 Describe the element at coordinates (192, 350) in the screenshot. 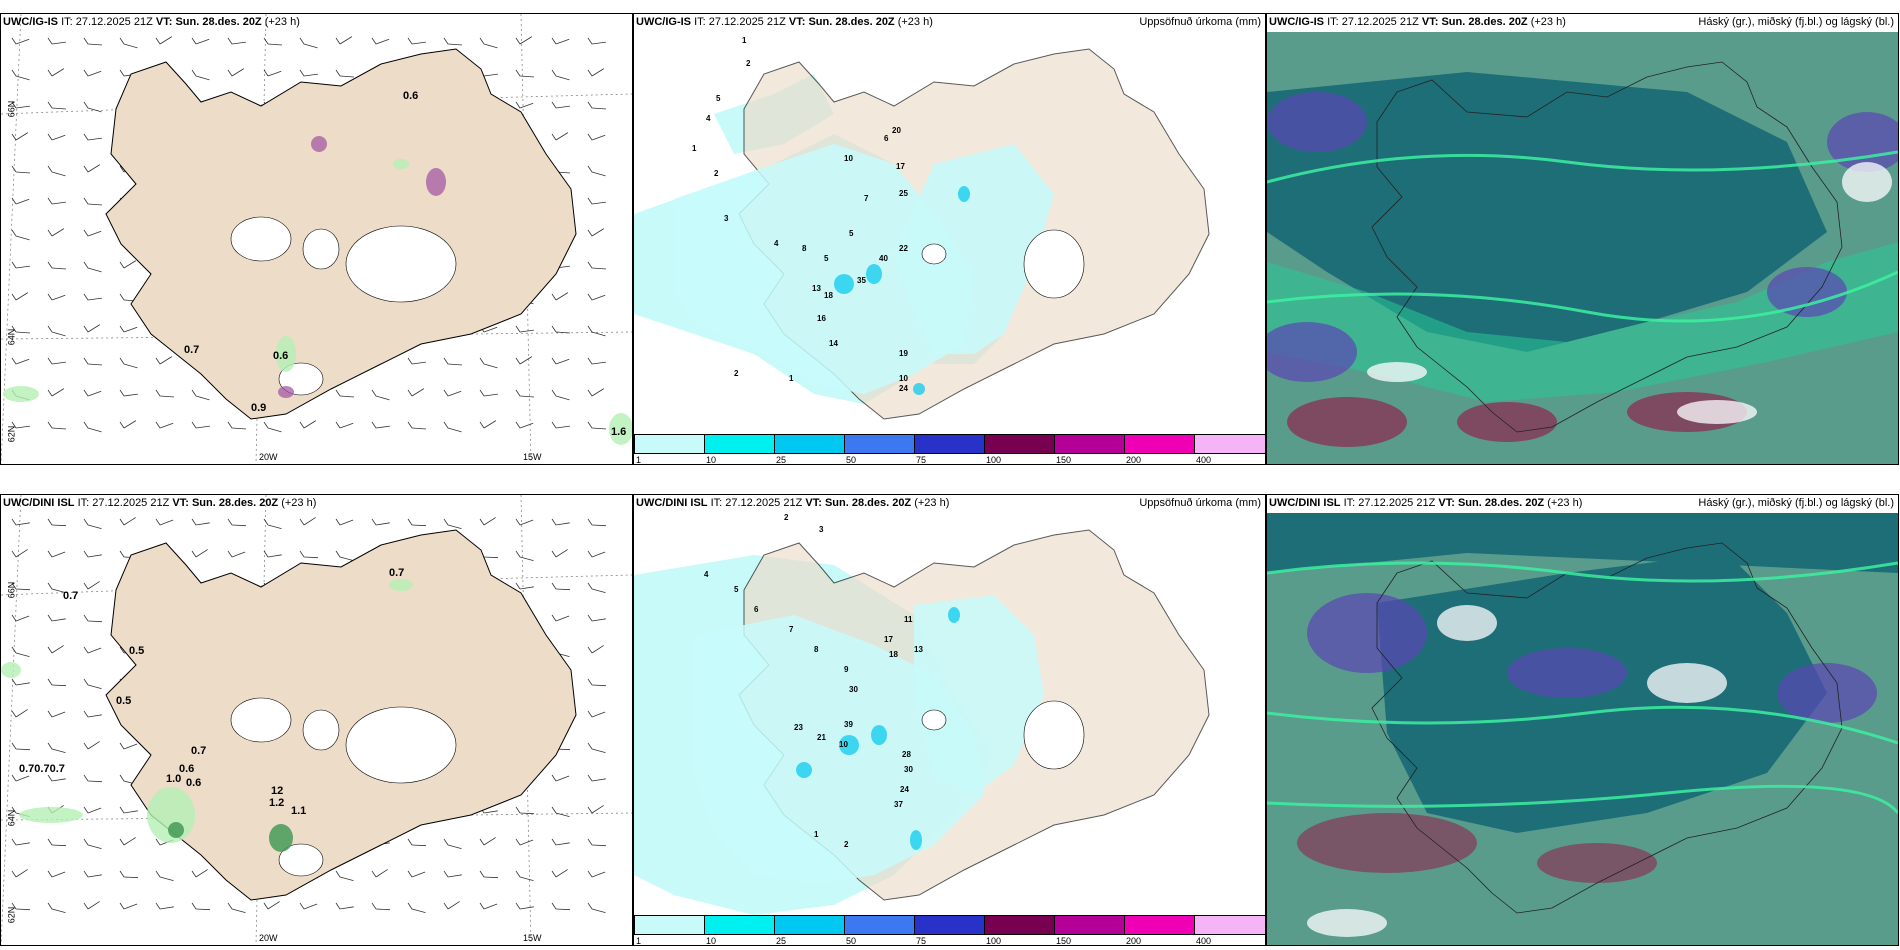

I see `map-value-label: 0.7` at that location.